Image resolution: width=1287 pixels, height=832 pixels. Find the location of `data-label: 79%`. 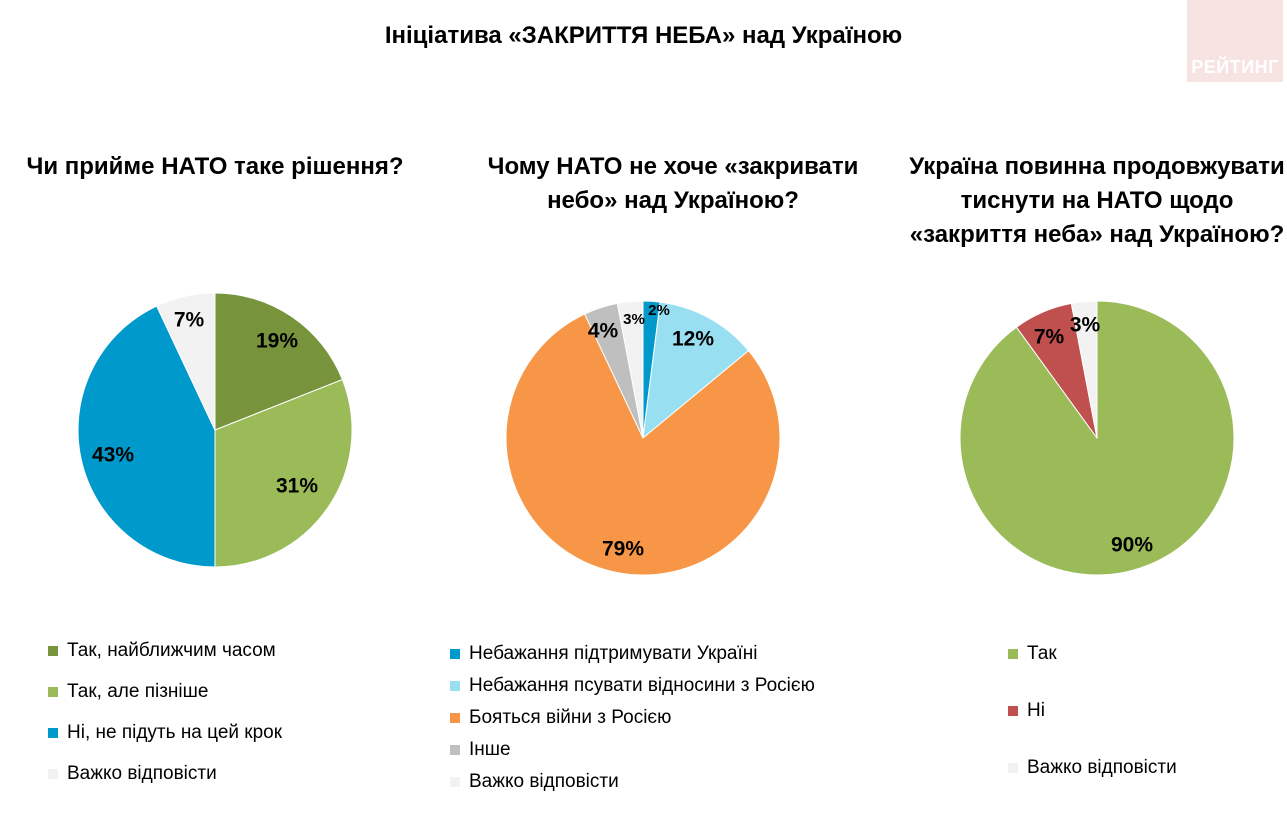

data-label: 79% is located at coordinates (623, 549).